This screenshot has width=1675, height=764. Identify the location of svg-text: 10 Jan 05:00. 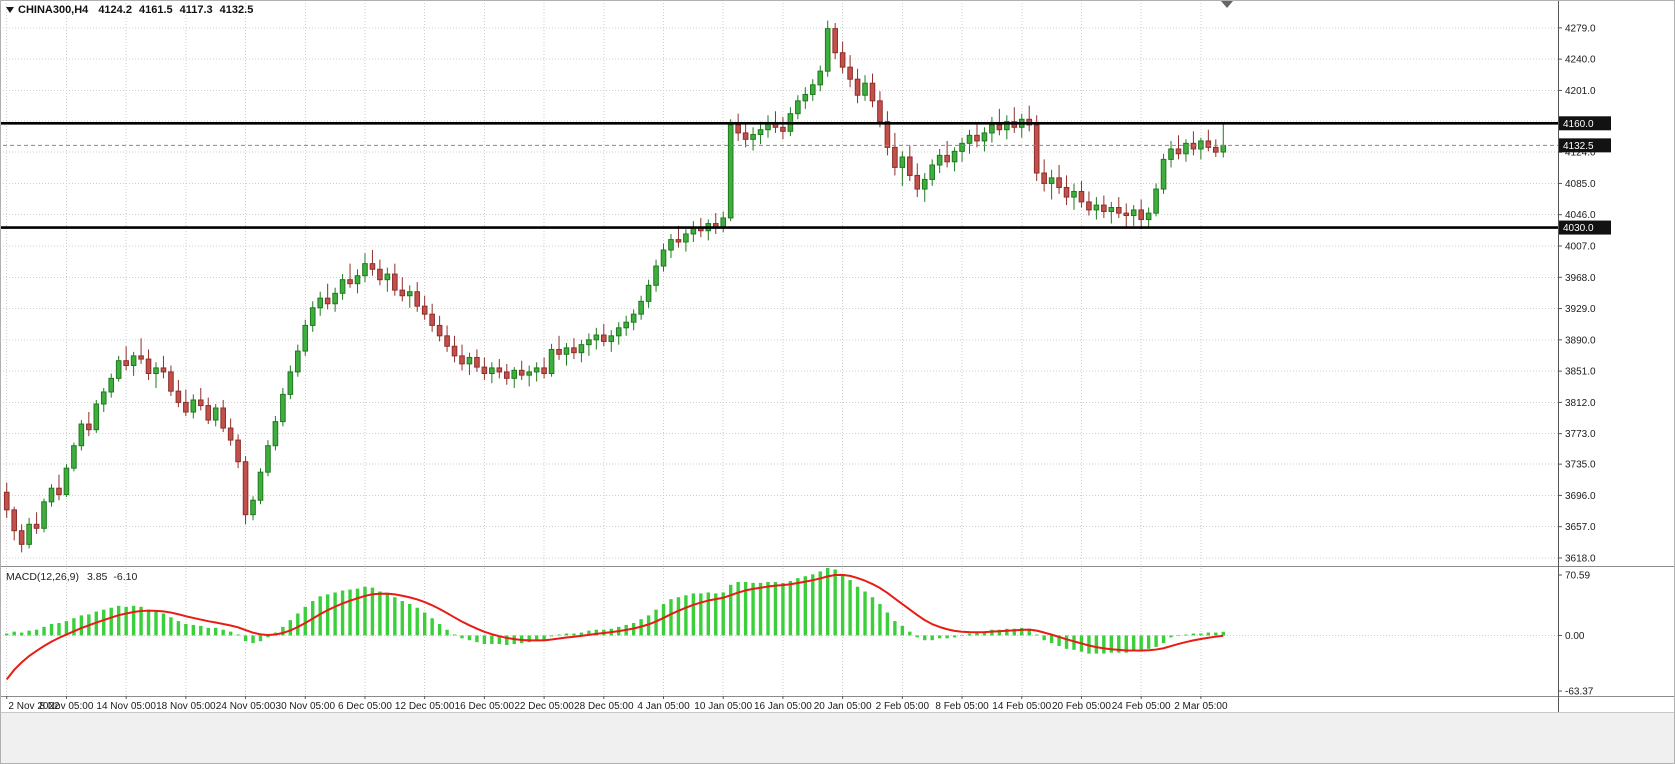
(723, 706).